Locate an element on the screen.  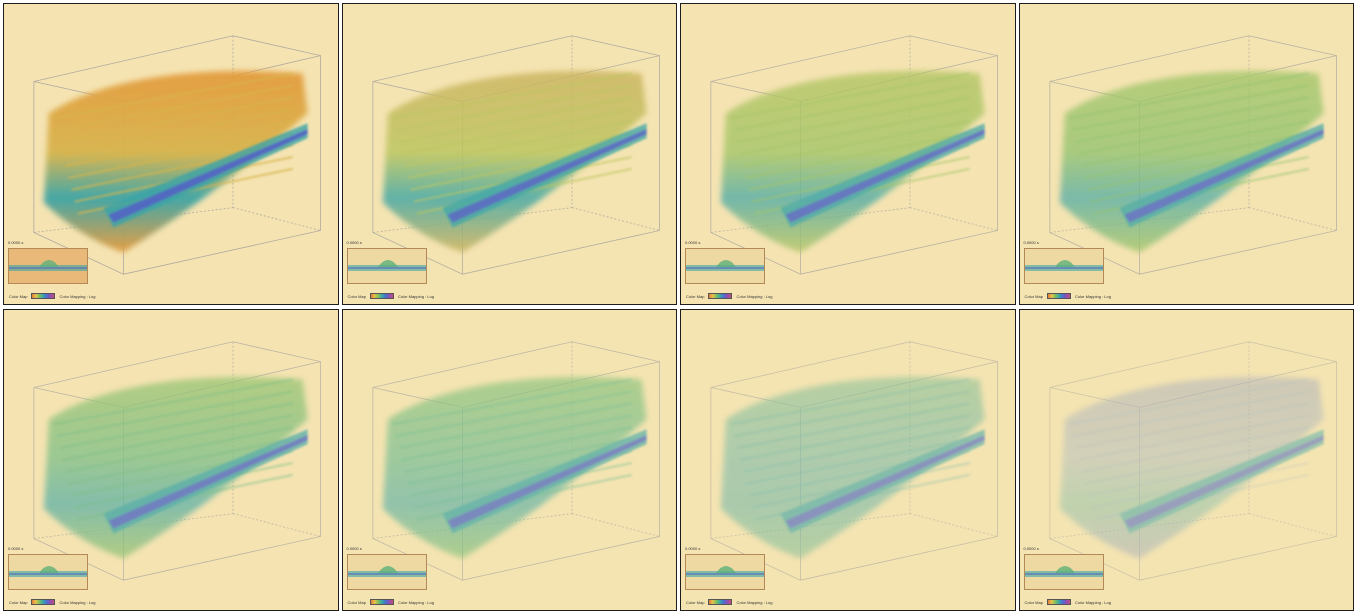
render-panel-1: 0.0000 s Color Map Color Mapping : Log is located at coordinates (171, 154).